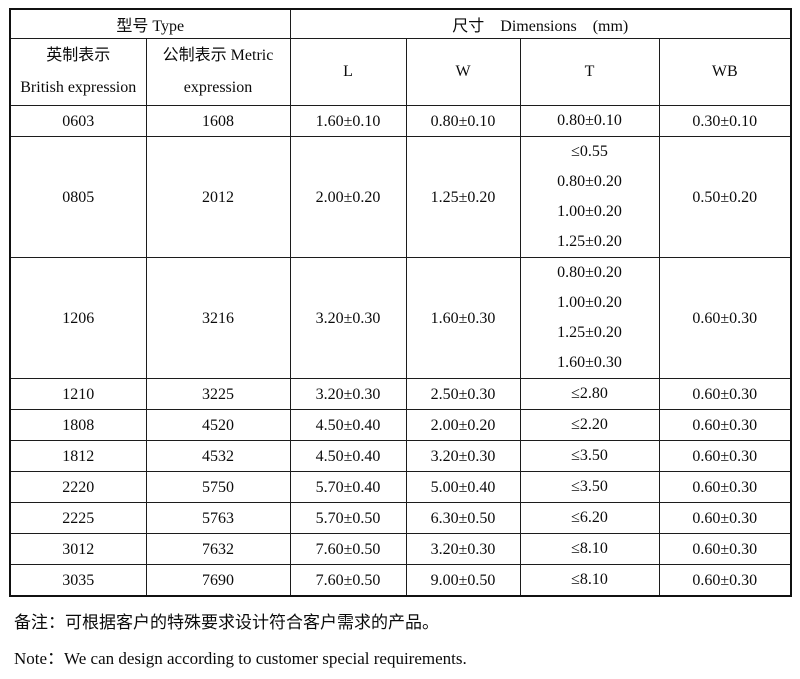 Image resolution: width=800 pixels, height=679 pixels. I want to click on cell-t: ≤2.20, so click(589, 425).